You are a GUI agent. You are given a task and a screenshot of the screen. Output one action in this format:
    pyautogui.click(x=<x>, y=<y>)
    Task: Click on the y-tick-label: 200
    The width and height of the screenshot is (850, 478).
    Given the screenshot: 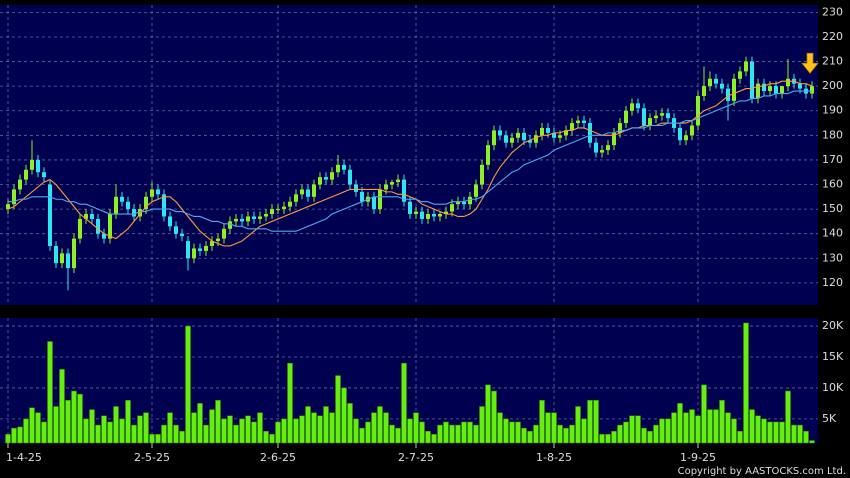 What is the action you would take?
    pyautogui.click(x=832, y=85)
    